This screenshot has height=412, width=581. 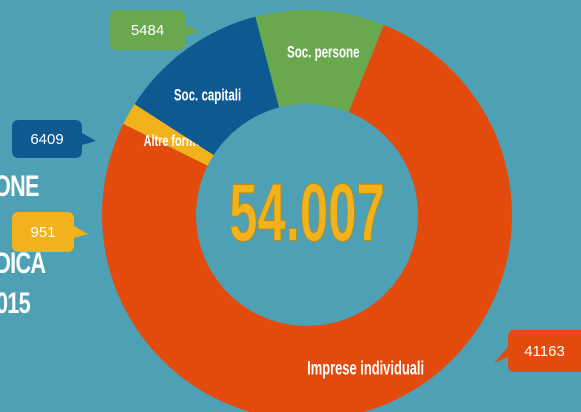 I want to click on callout-value: 951, so click(x=42, y=232).